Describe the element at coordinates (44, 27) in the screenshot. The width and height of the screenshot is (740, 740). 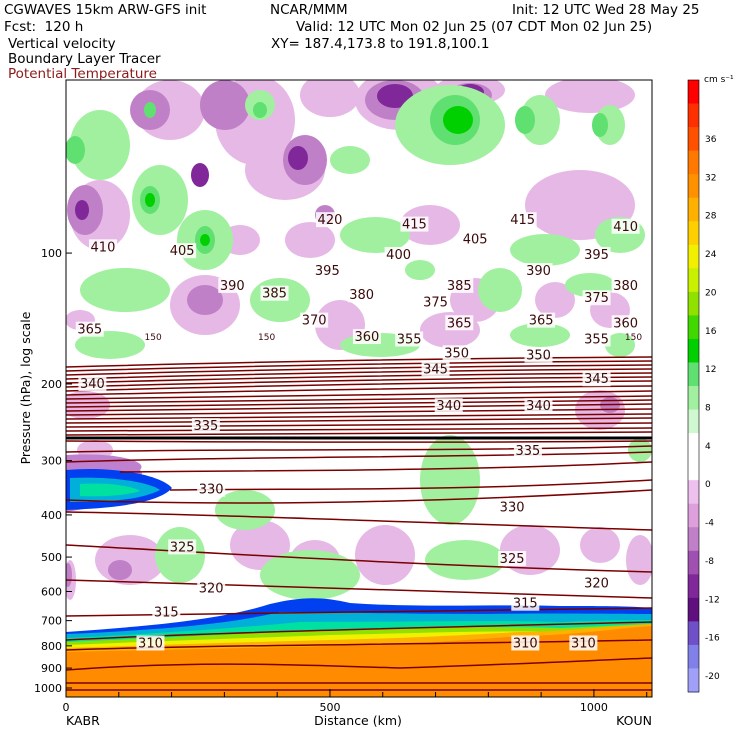
I see `forecast-hour: Fcst: 120 h` at that location.